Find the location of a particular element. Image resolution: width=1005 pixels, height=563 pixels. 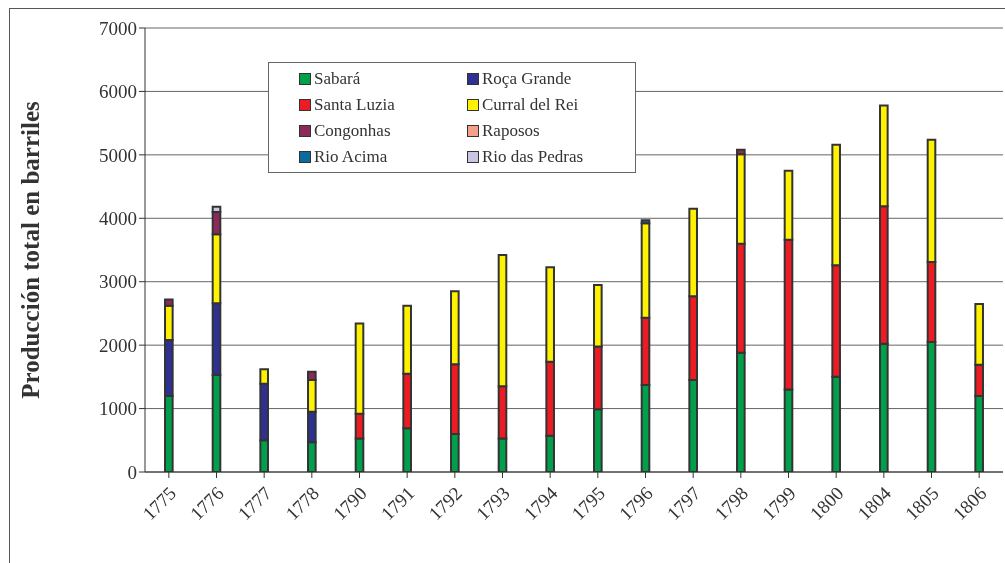

y-tick-label: 2000 is located at coordinates (118, 345).